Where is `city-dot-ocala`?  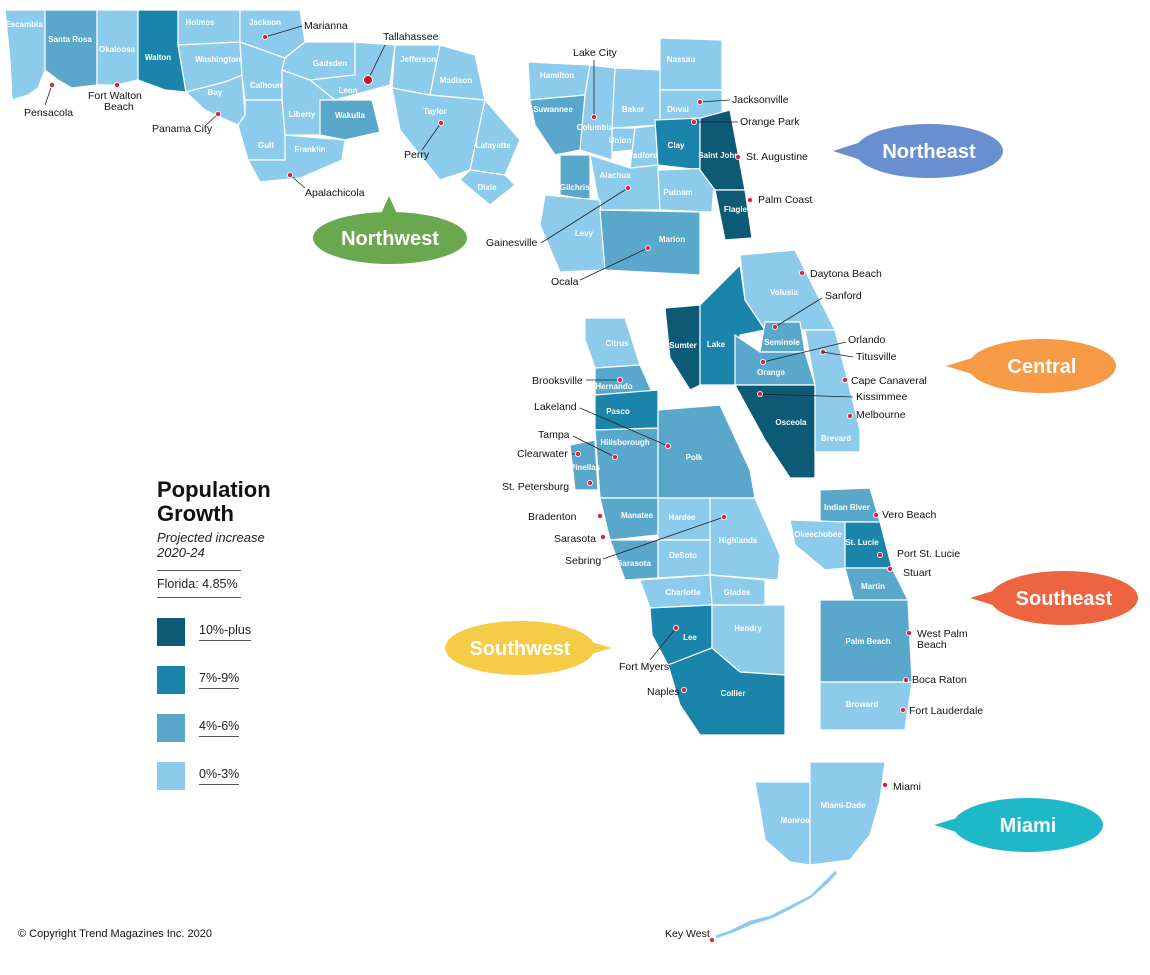
city-dot-ocala is located at coordinates (648, 247).